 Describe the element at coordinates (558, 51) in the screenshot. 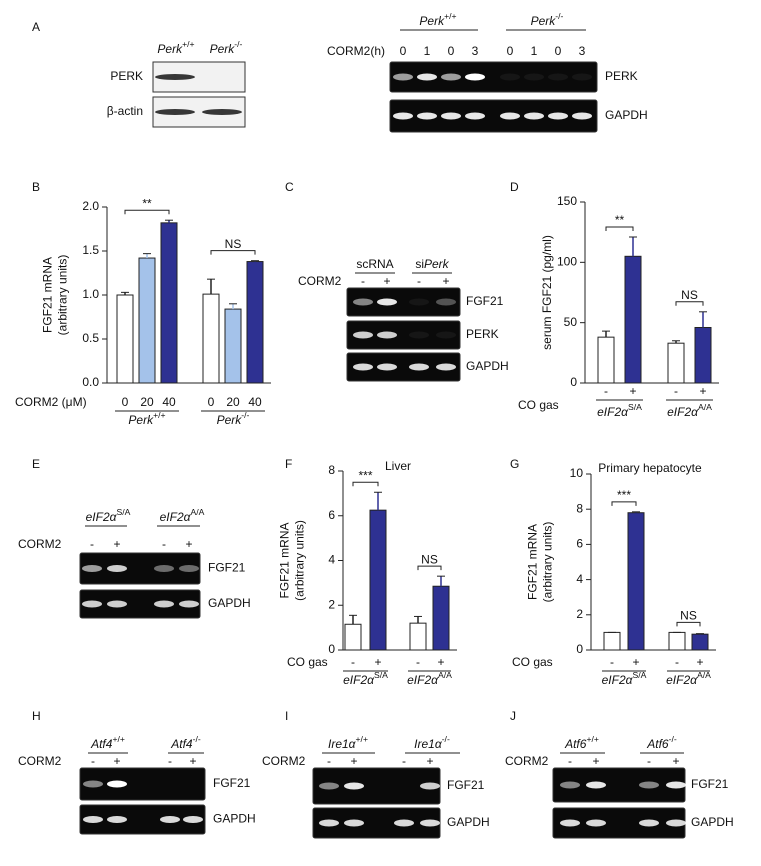

I see `lane-label: 0` at that location.